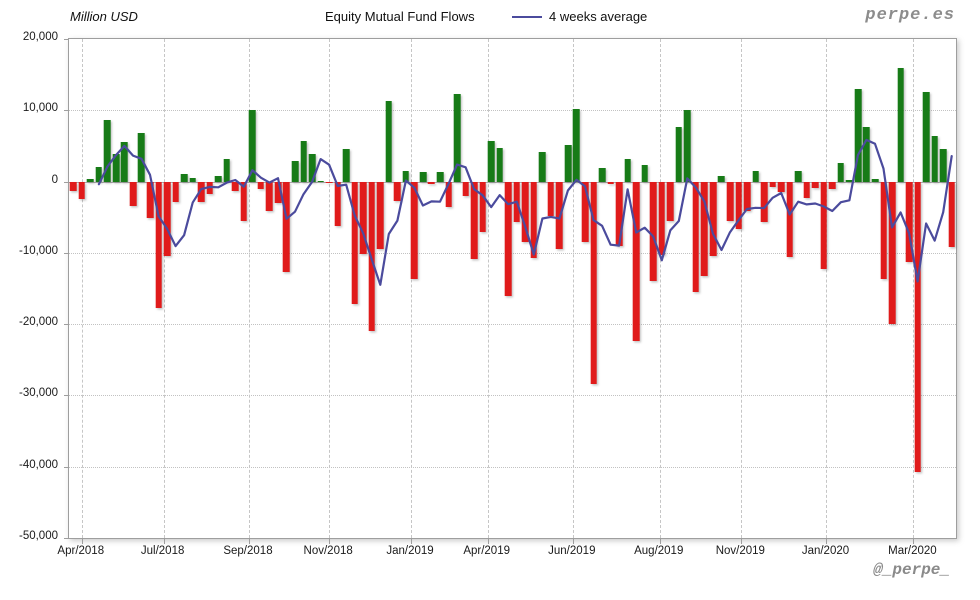 Image resolution: width=980 pixels, height=600 pixels. What do you see at coordinates (659, 551) in the screenshot?
I see `x-tick-label: Aug/2019` at bounding box center [659, 551].